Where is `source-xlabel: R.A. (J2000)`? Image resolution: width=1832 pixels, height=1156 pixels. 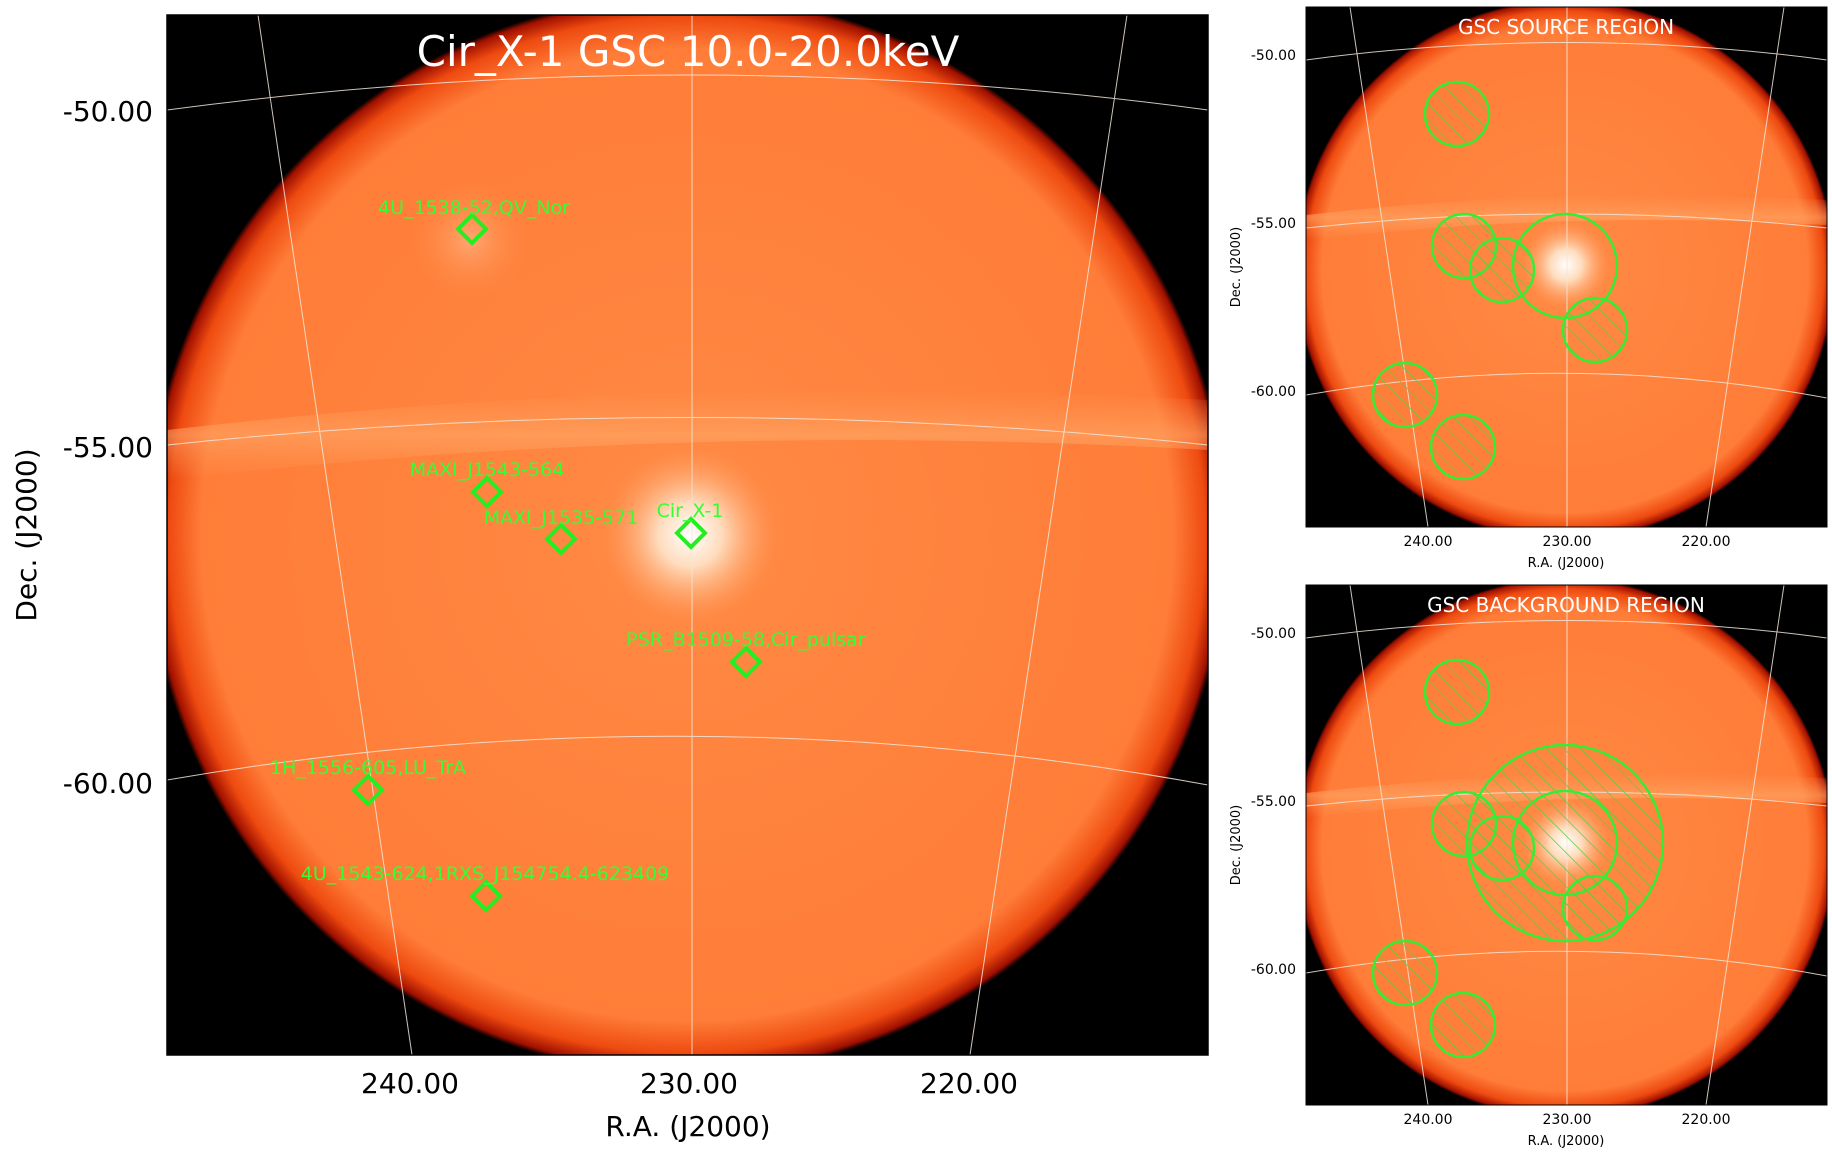
source-xlabel: R.A. (J2000) is located at coordinates (1566, 563).